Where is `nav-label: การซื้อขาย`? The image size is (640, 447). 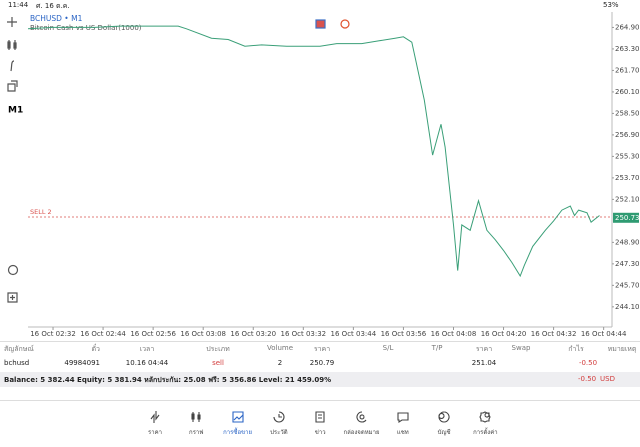
nav-label: การซื้อขาย is located at coordinates (238, 432).